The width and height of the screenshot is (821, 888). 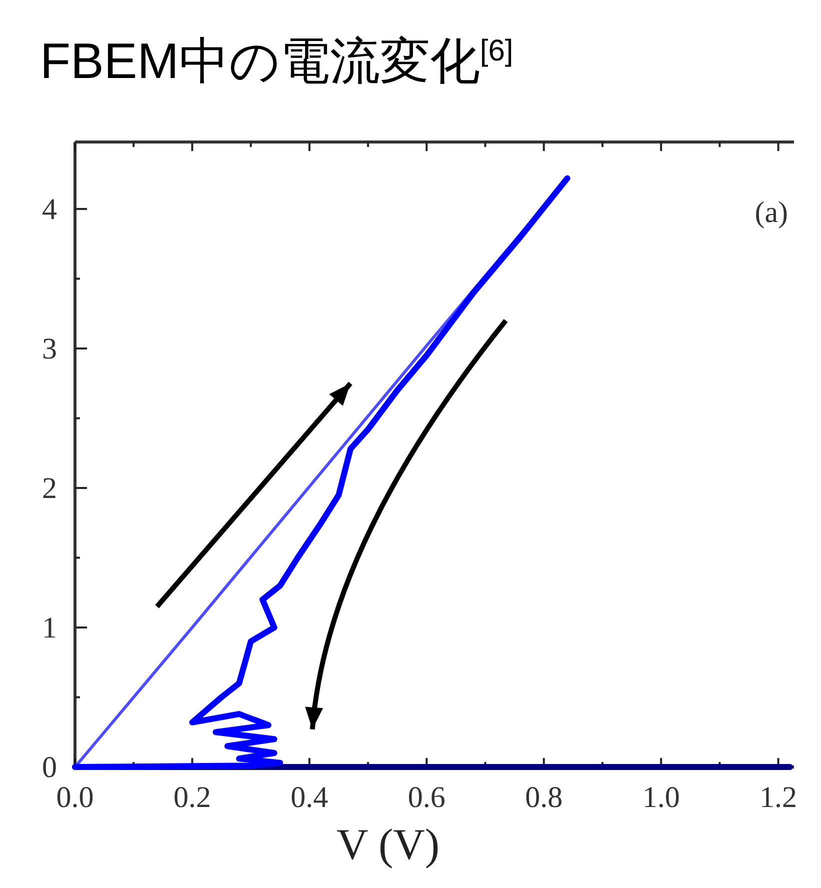 What do you see at coordinates (49, 209) in the screenshot?
I see `y-tick-label: 4` at bounding box center [49, 209].